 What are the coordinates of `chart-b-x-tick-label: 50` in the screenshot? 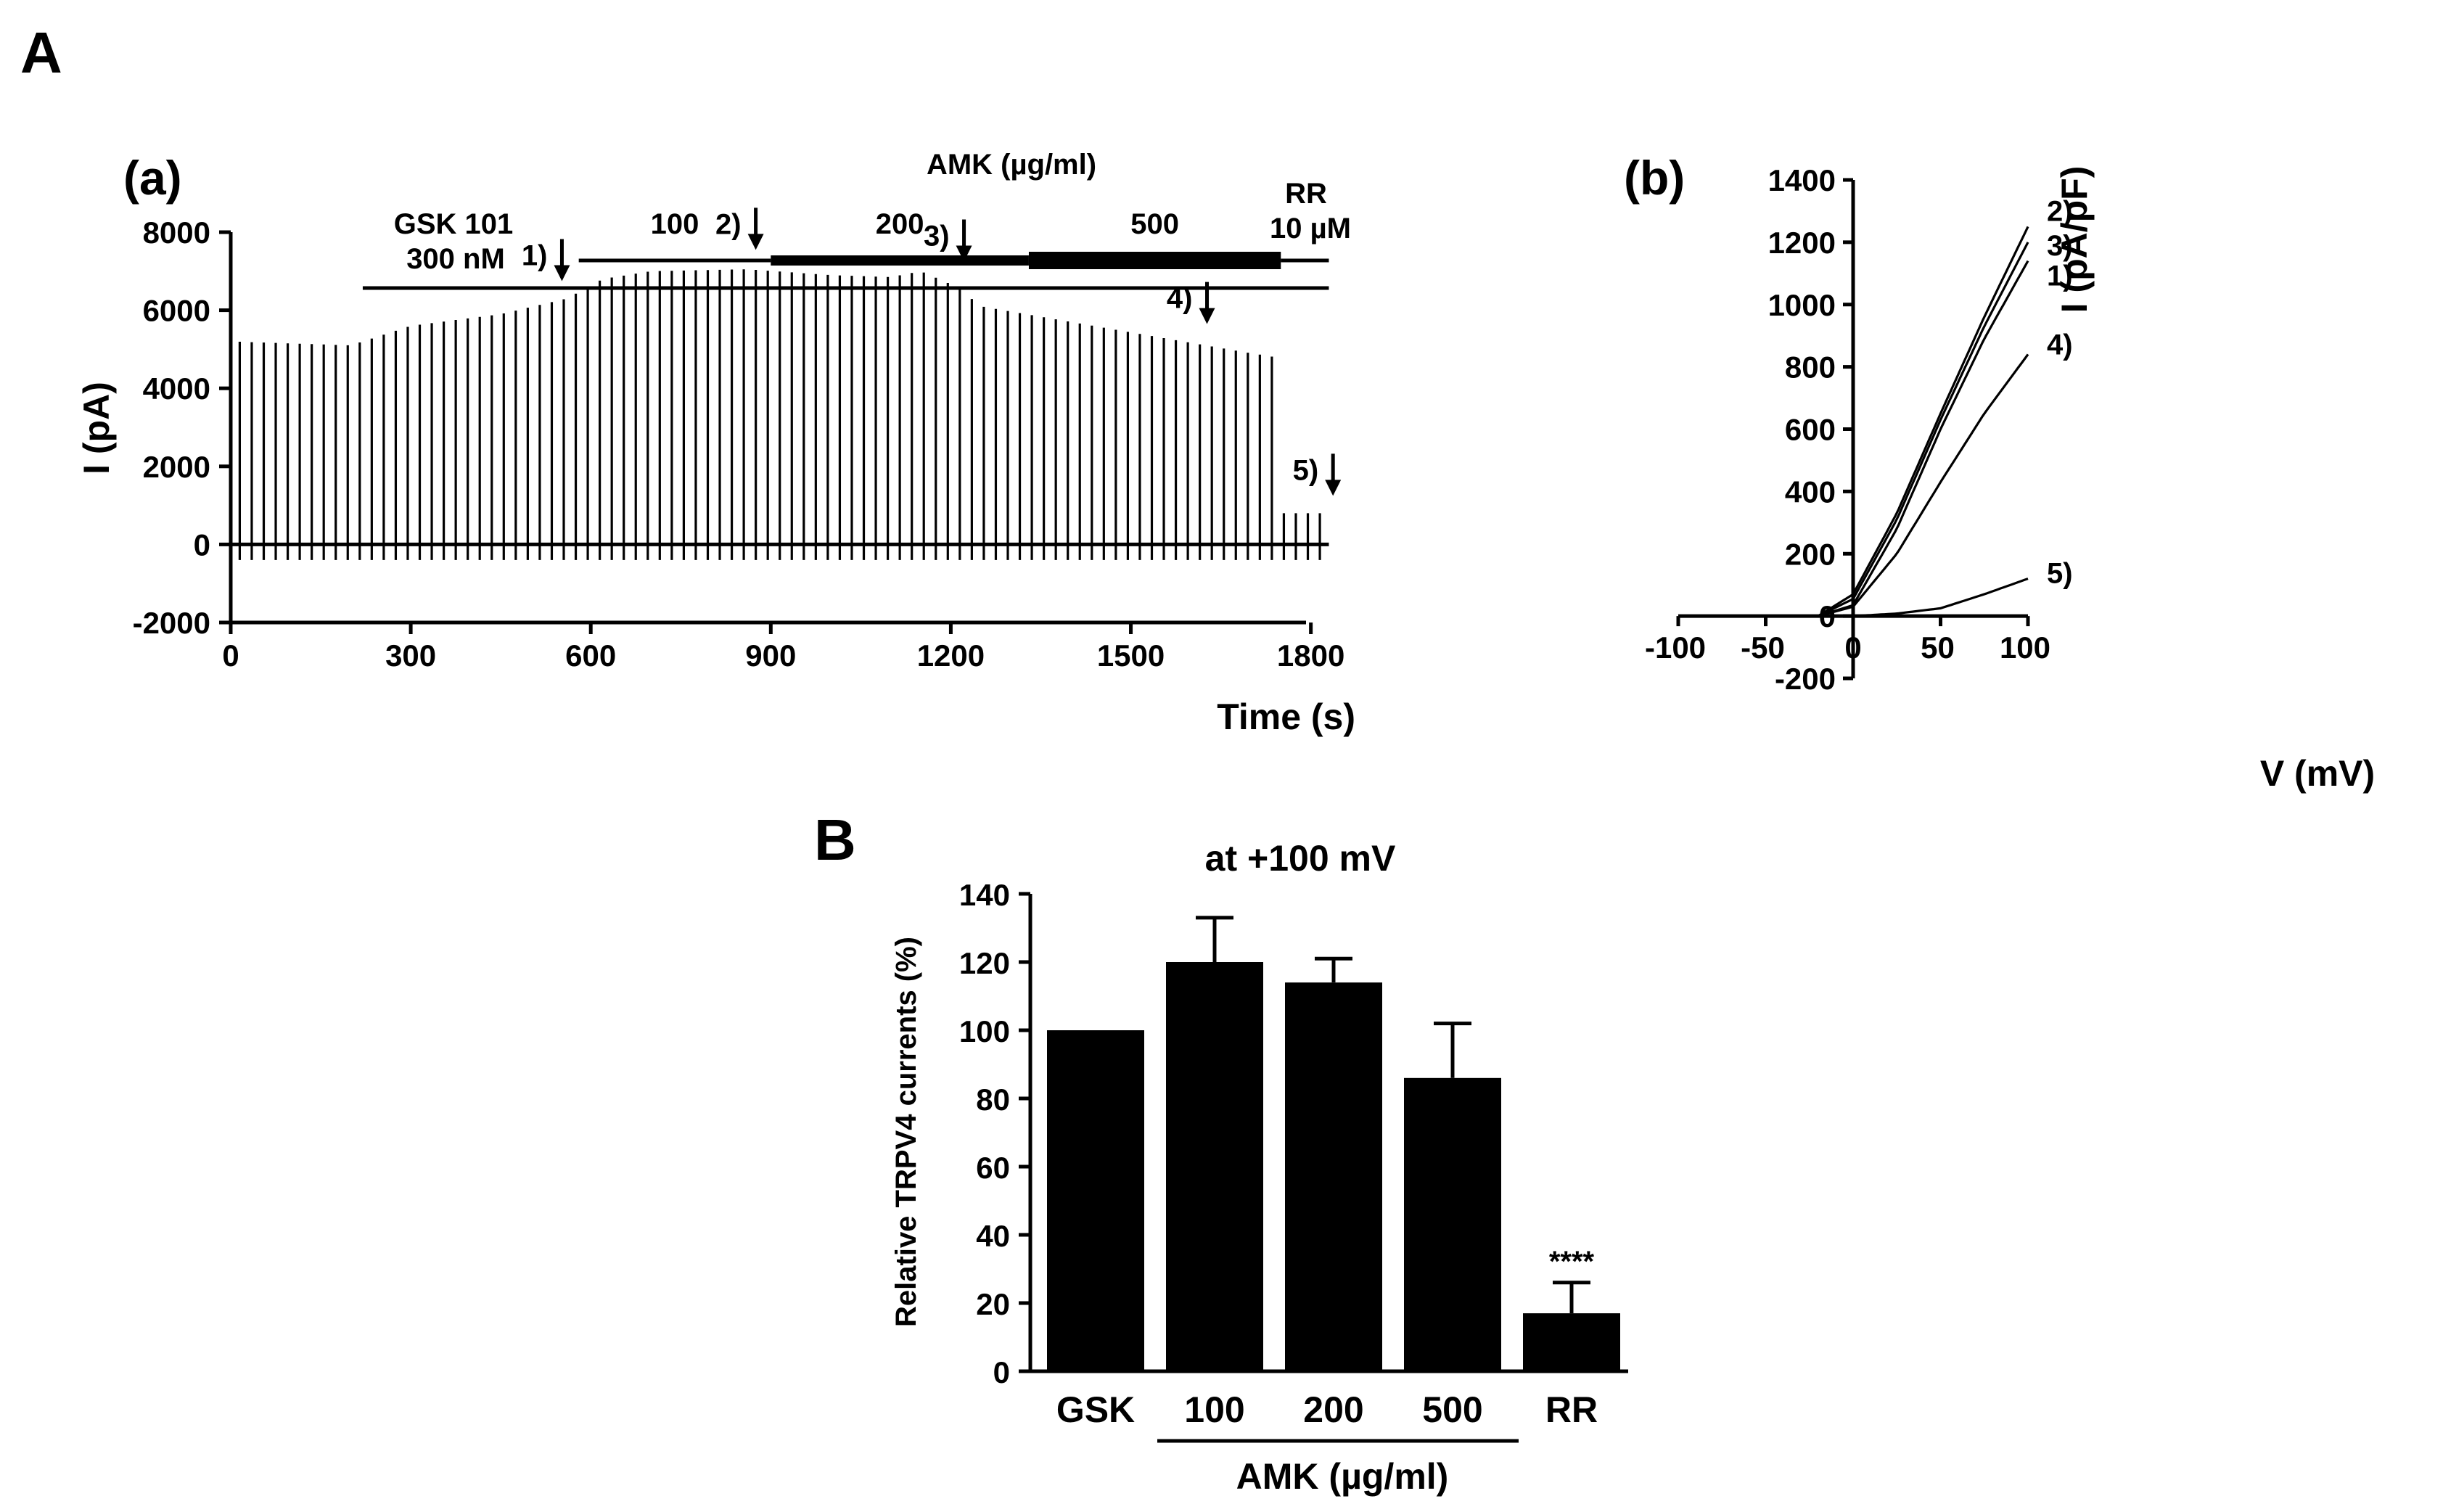 It's located at (1938, 647).